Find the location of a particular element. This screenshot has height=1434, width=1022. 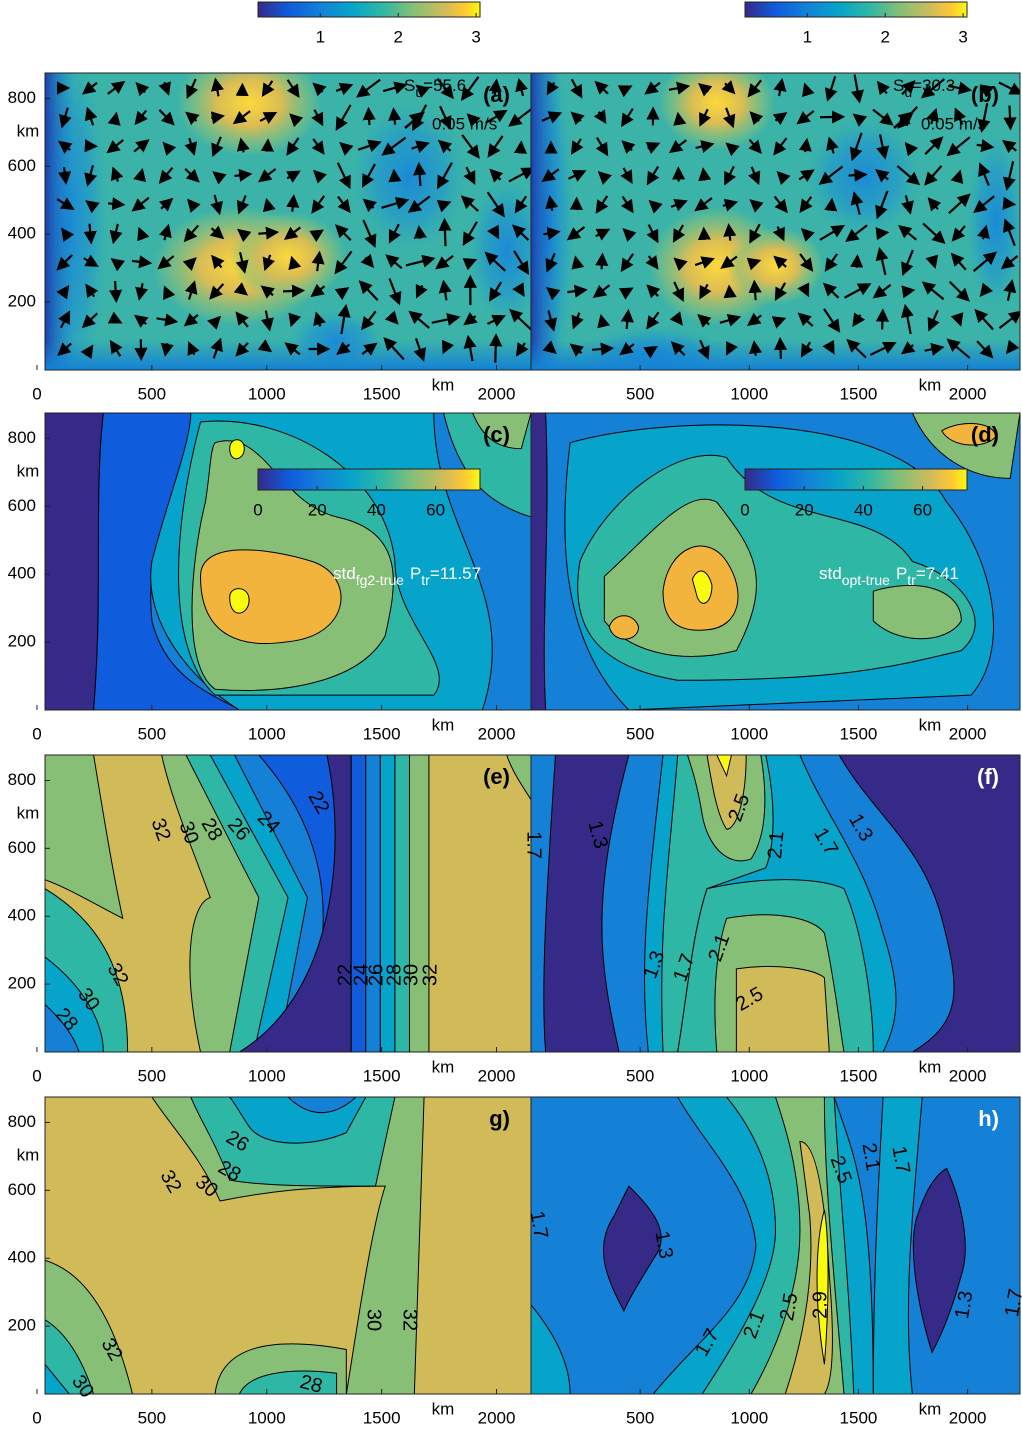

panel-label: h) is located at coordinates (988, 1118).